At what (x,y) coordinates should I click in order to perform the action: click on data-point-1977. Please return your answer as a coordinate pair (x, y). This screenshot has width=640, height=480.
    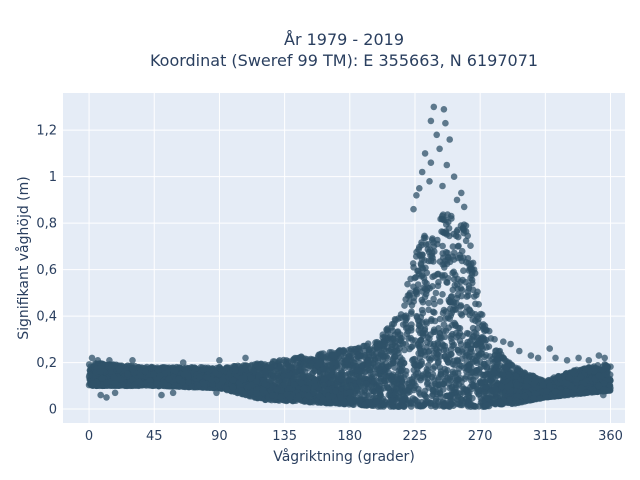
    Looking at the image, I should click on (473, 290).